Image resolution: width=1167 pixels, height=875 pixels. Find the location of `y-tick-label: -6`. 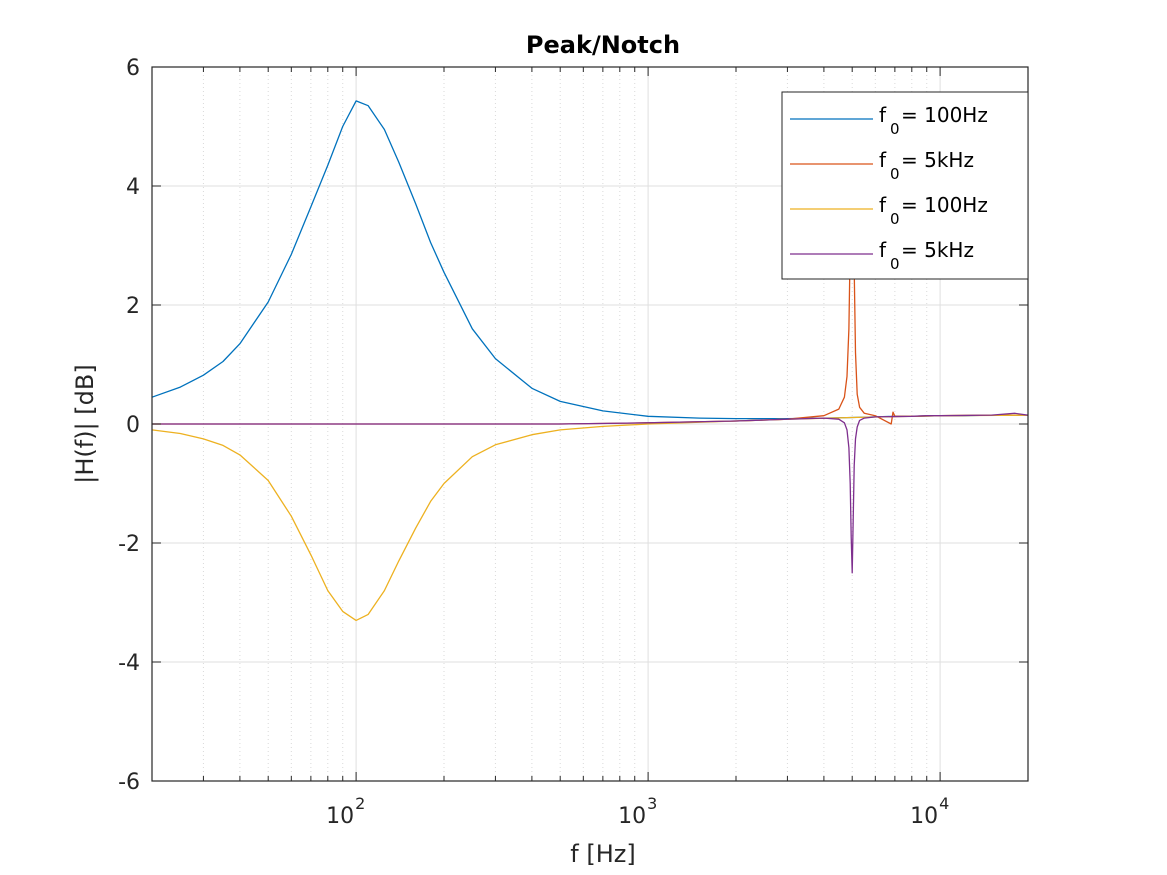

y-tick-label: -6 is located at coordinates (129, 782).